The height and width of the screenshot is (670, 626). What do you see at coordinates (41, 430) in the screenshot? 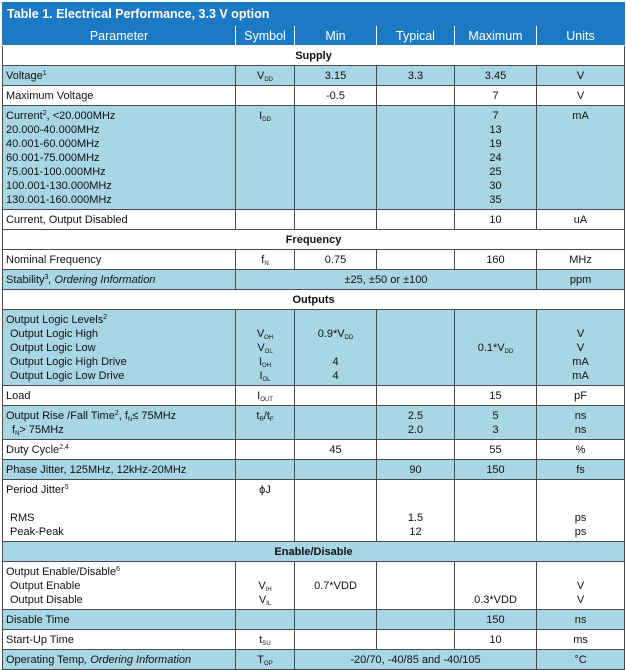
I see `condition-tail: > 75MHz` at bounding box center [41, 430].